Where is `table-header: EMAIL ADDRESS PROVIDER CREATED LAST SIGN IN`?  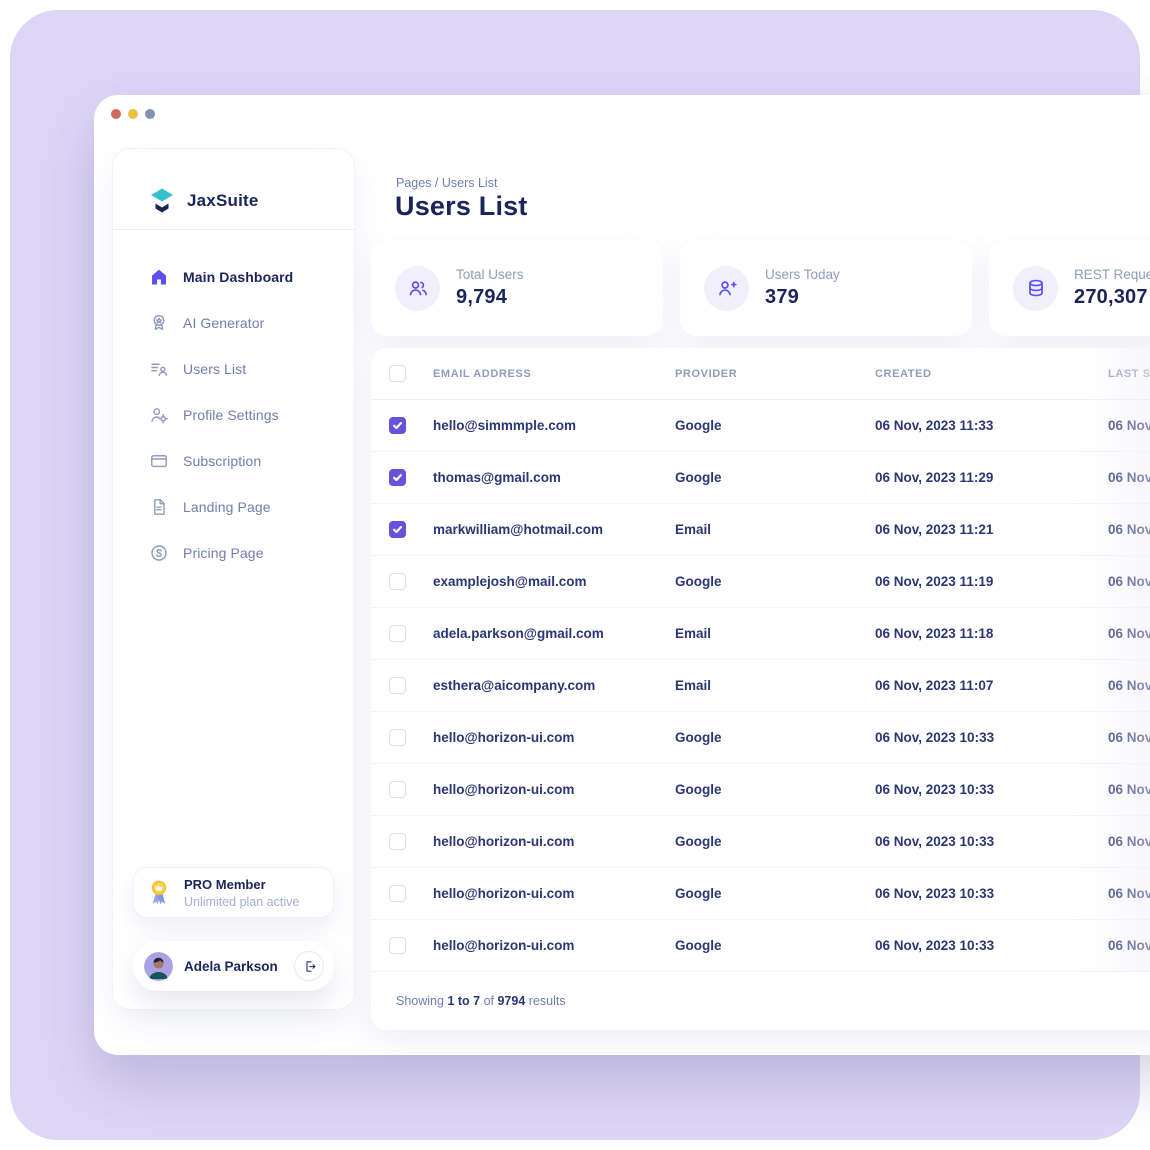
table-header: EMAIL ADDRESS PROVIDER CREATED LAST SIGN IN is located at coordinates (760, 374).